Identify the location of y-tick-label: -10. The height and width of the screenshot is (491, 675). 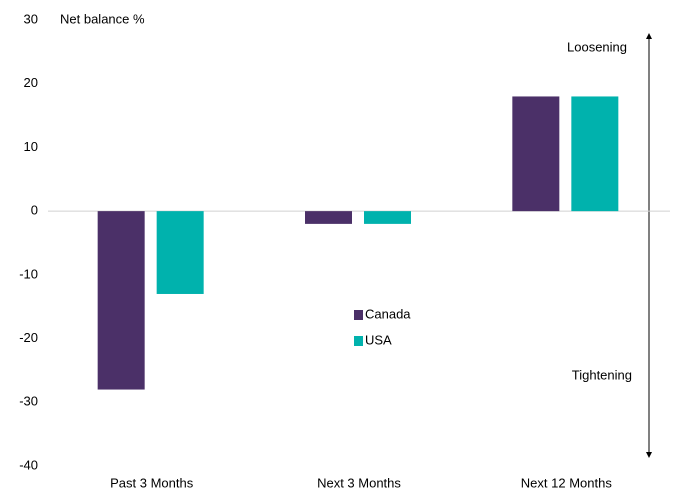
(28, 273).